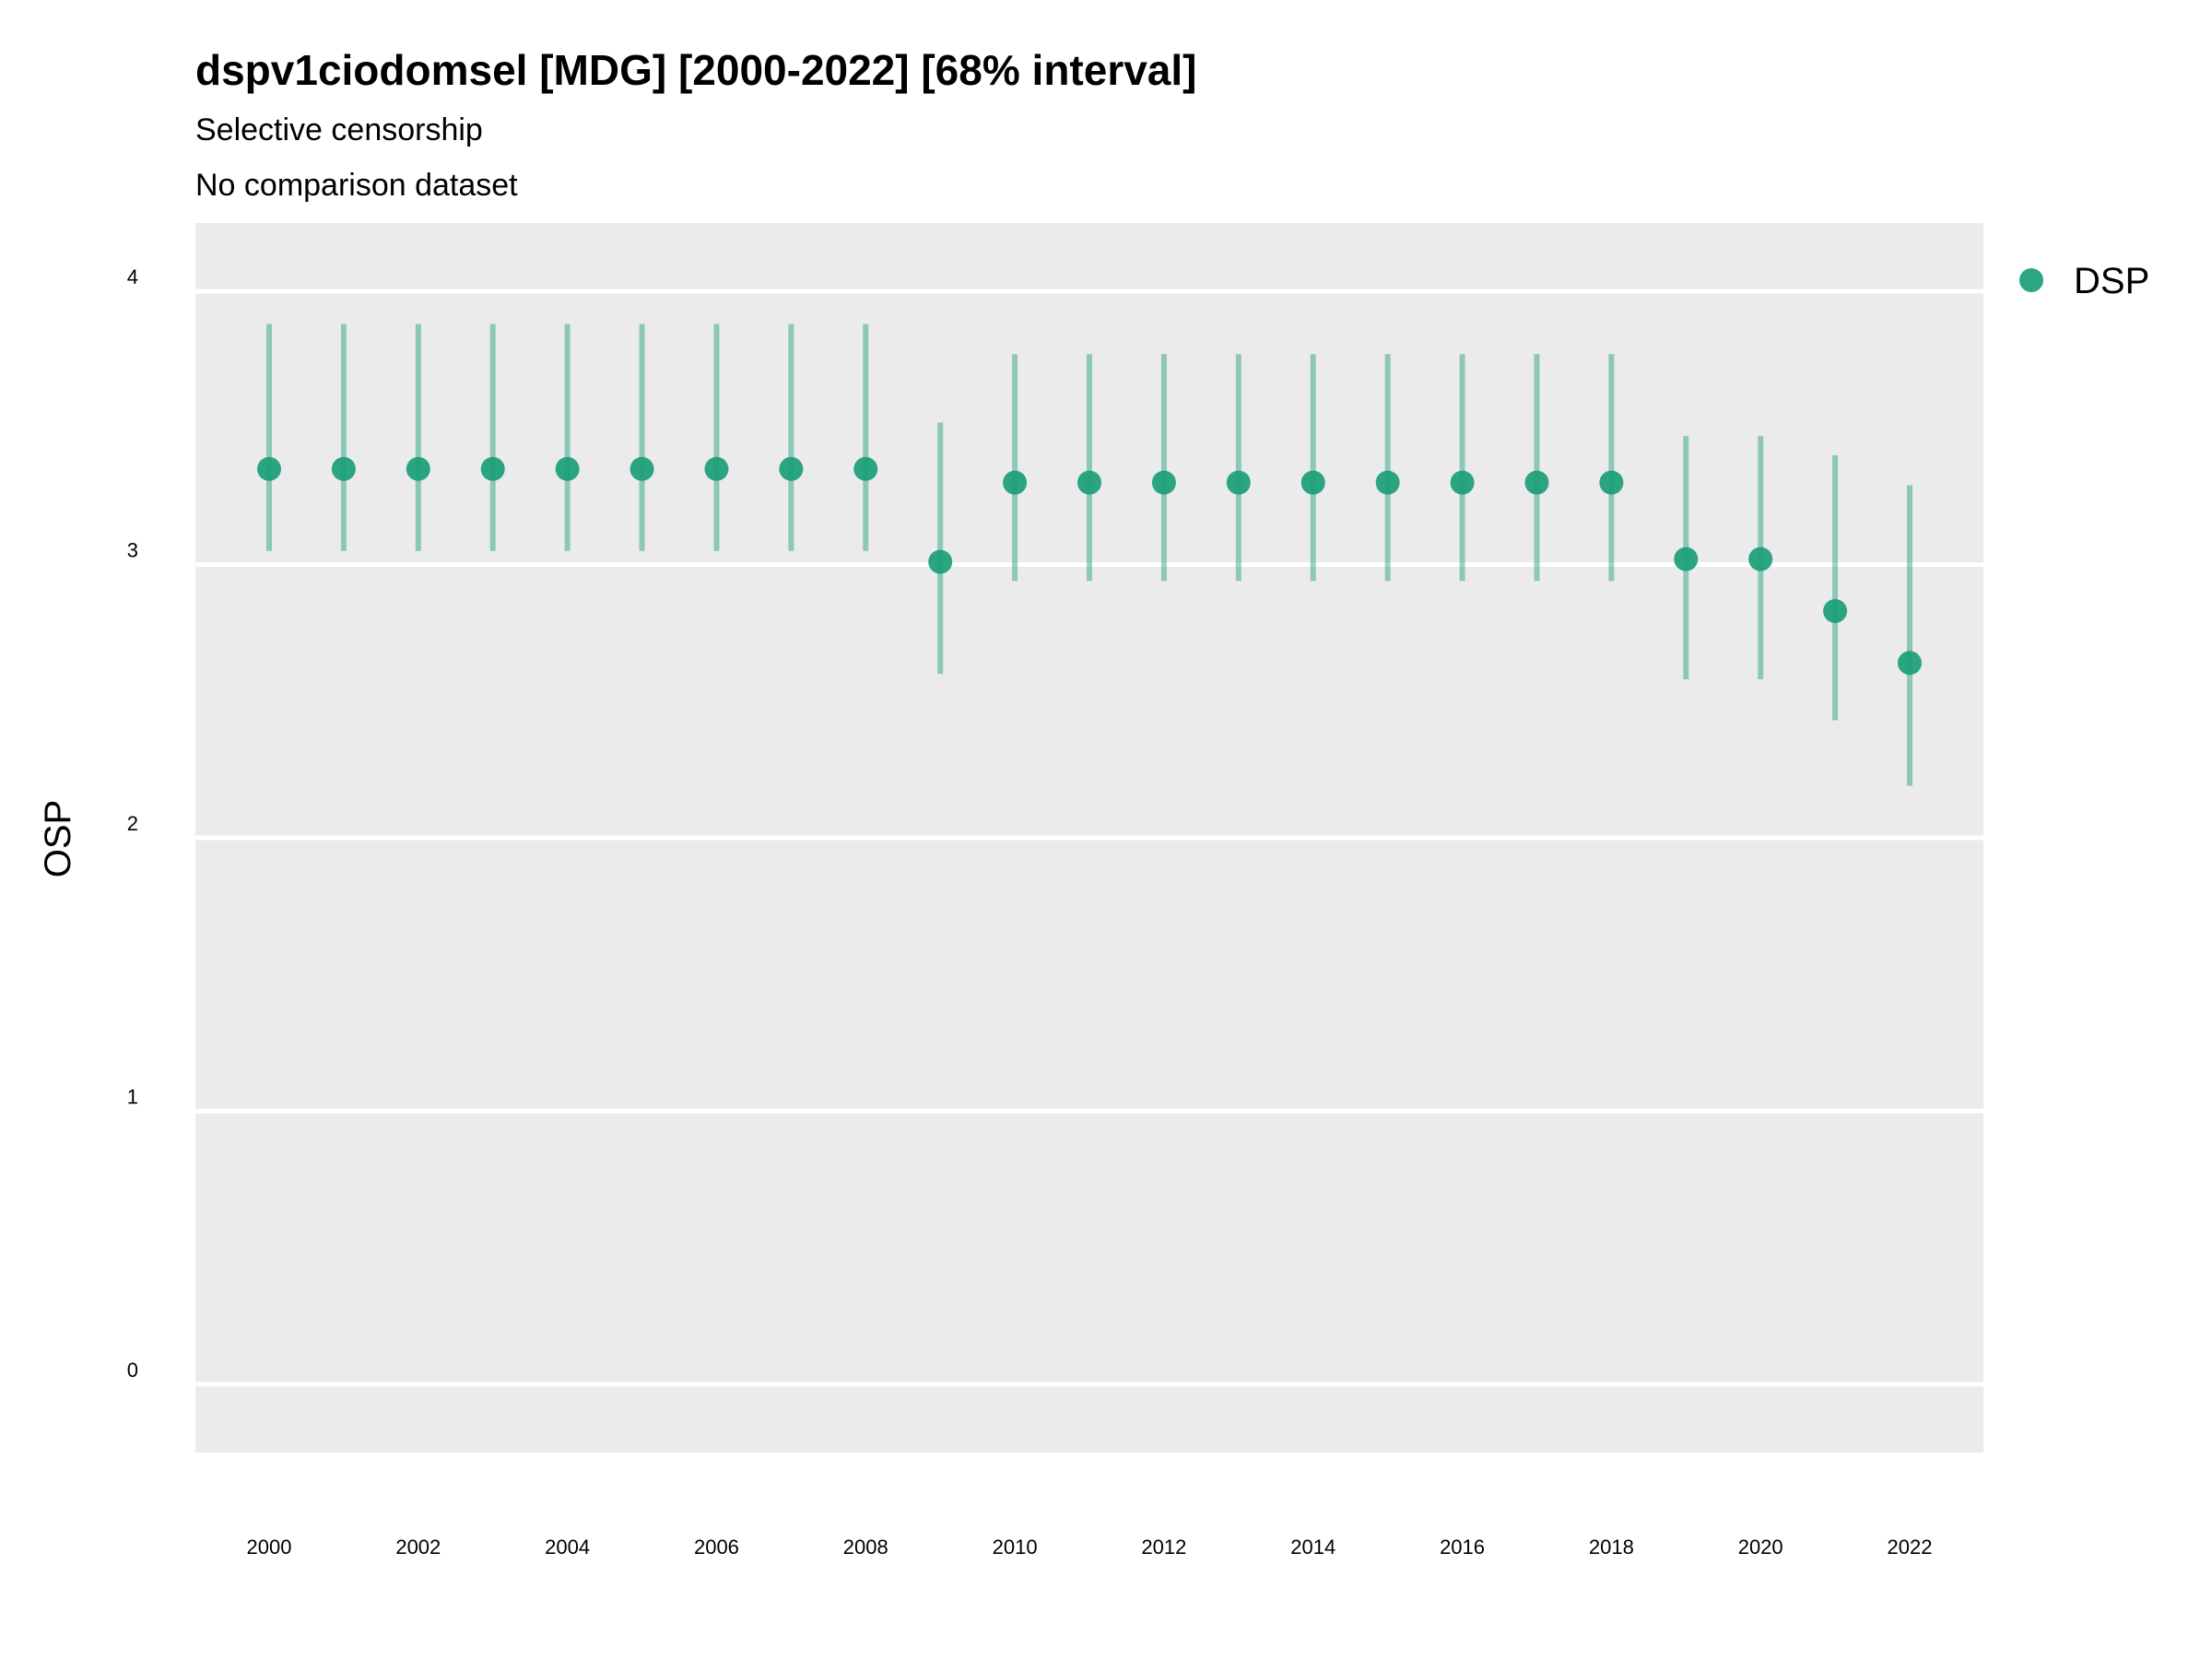  Describe the element at coordinates (132, 1096) in the screenshot. I see `y-tick-label-1: 1` at that location.